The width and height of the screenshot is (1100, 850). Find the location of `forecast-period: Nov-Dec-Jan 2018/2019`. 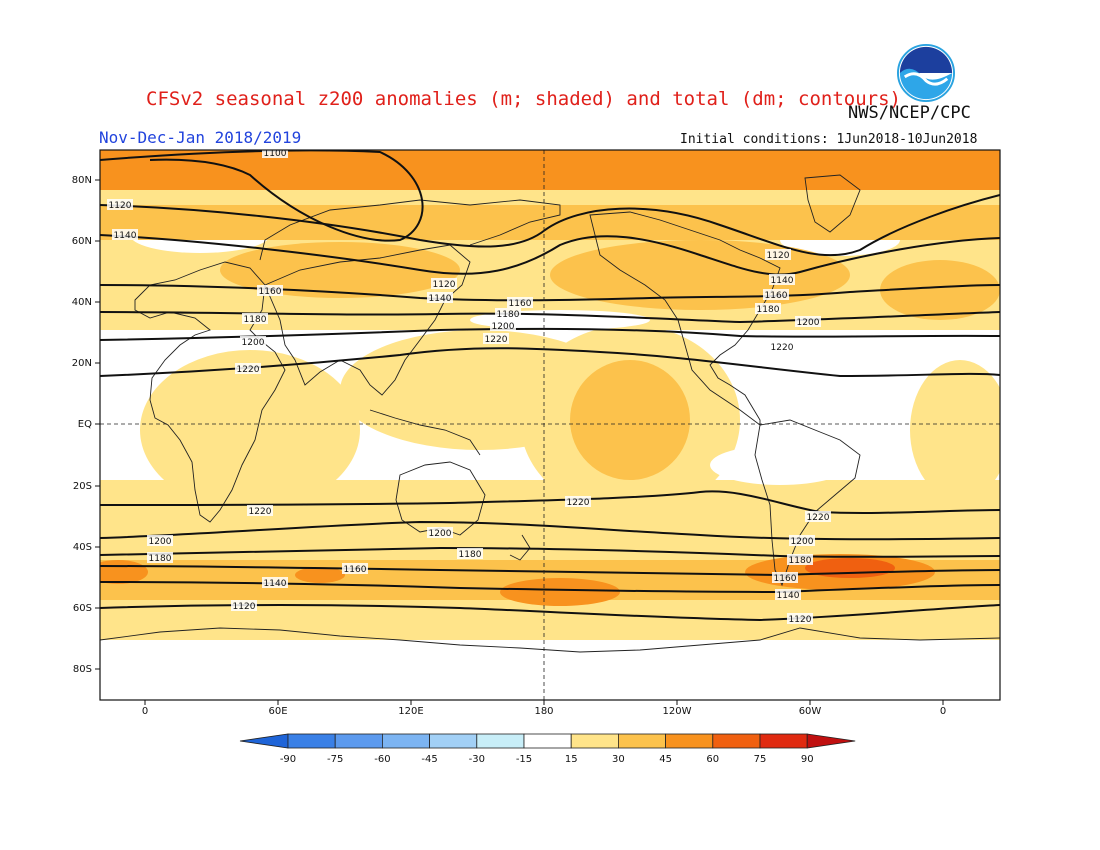

forecast-period: Nov-Dec-Jan 2018/2019 is located at coordinates (200, 137).